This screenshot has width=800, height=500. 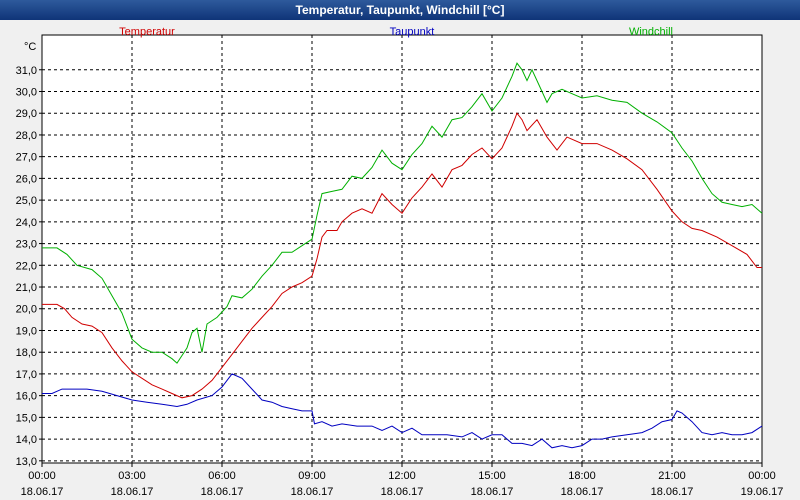 What do you see at coordinates (651, 32) in the screenshot?
I see `legend-windchill: Windchill` at bounding box center [651, 32].